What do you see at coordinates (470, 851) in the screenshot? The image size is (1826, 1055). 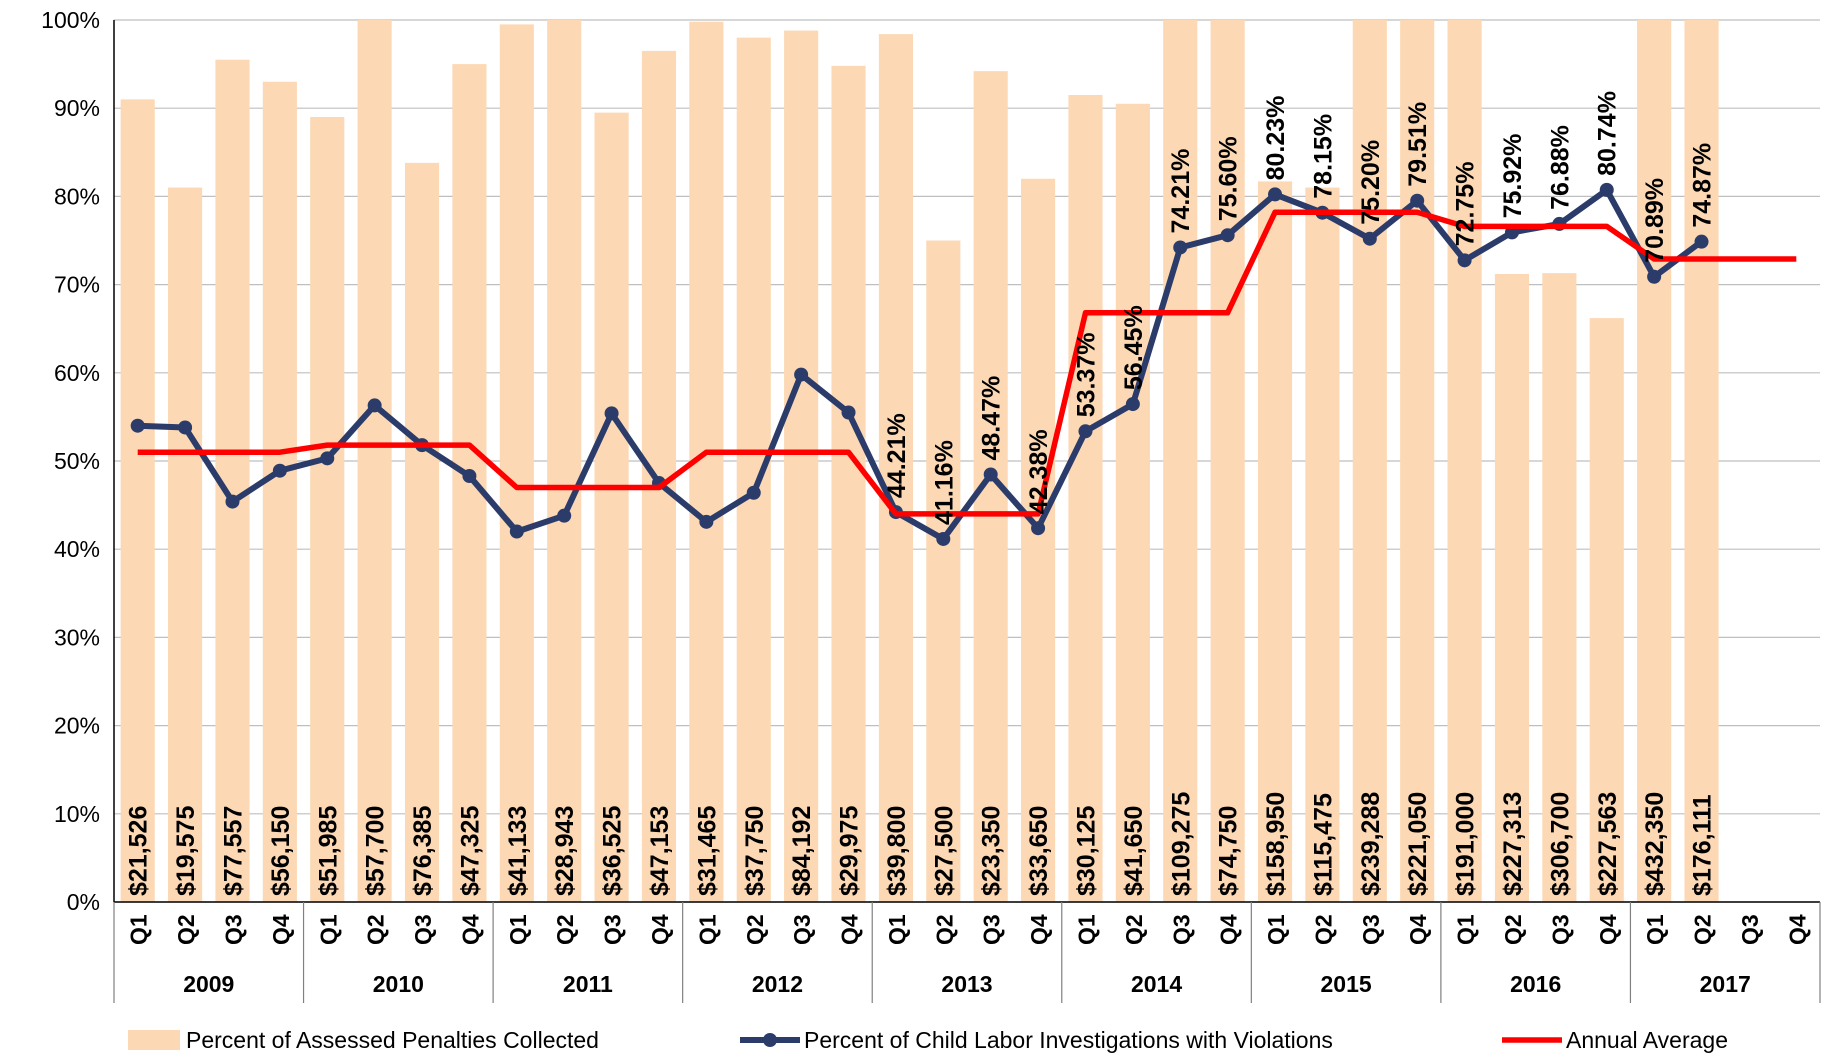 I see `amount-label: $47,325` at bounding box center [470, 851].